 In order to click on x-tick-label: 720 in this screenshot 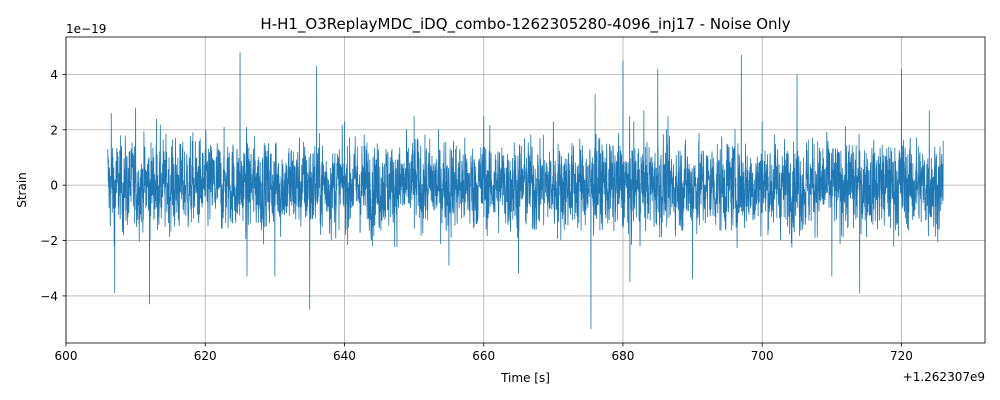, I will do `click(901, 356)`.